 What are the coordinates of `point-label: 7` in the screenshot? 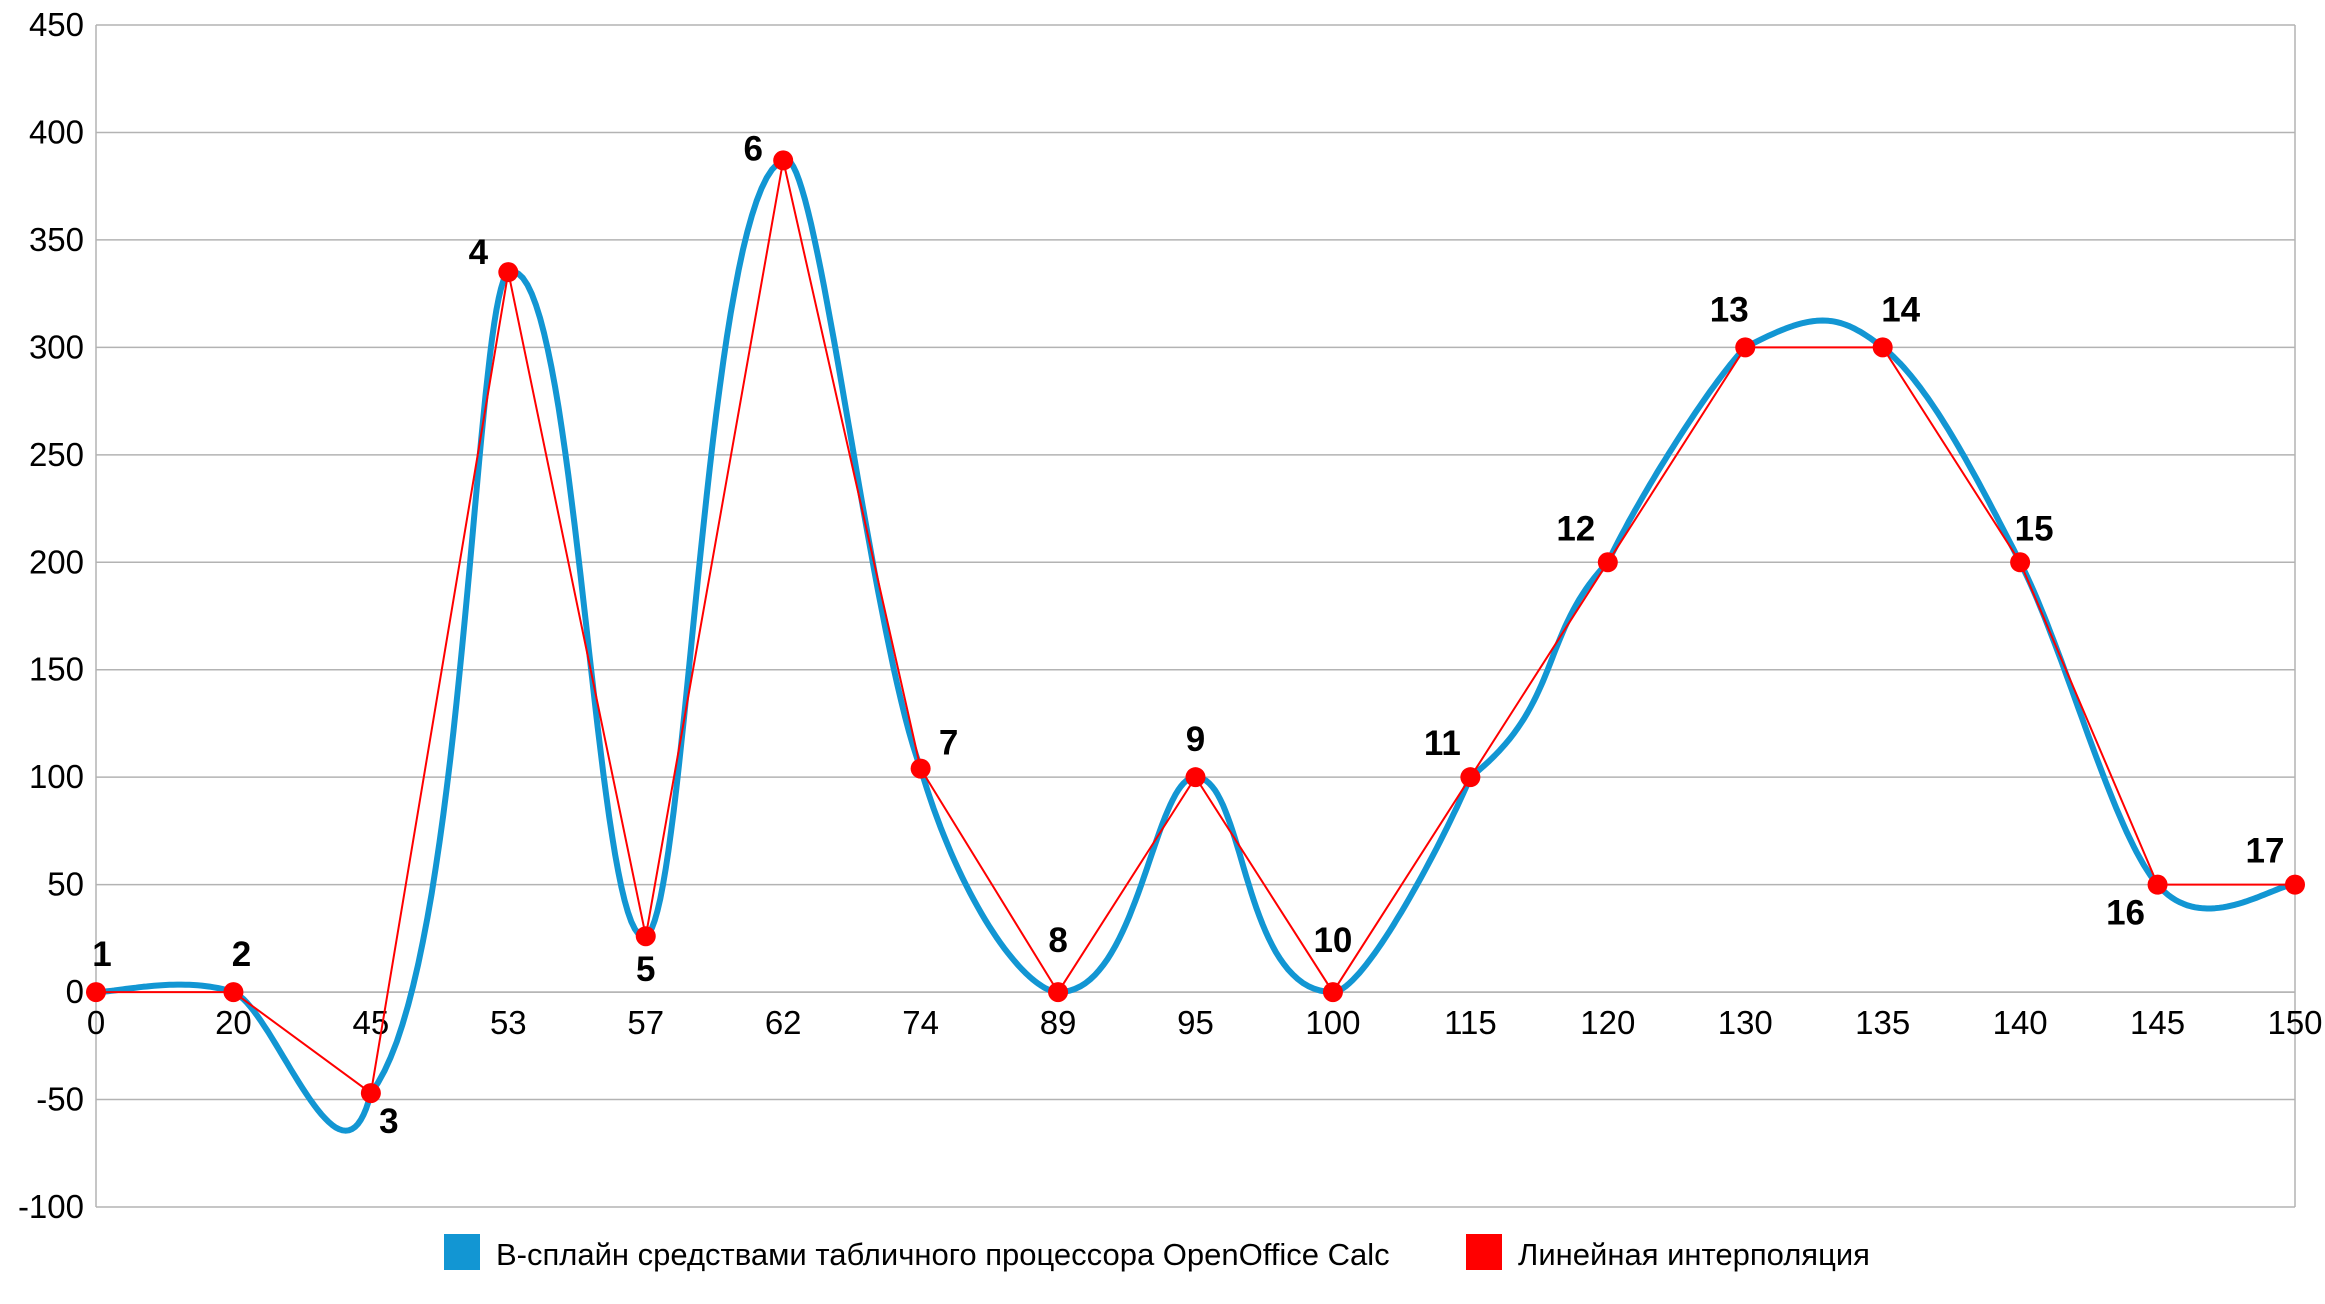 It's located at (948, 743).